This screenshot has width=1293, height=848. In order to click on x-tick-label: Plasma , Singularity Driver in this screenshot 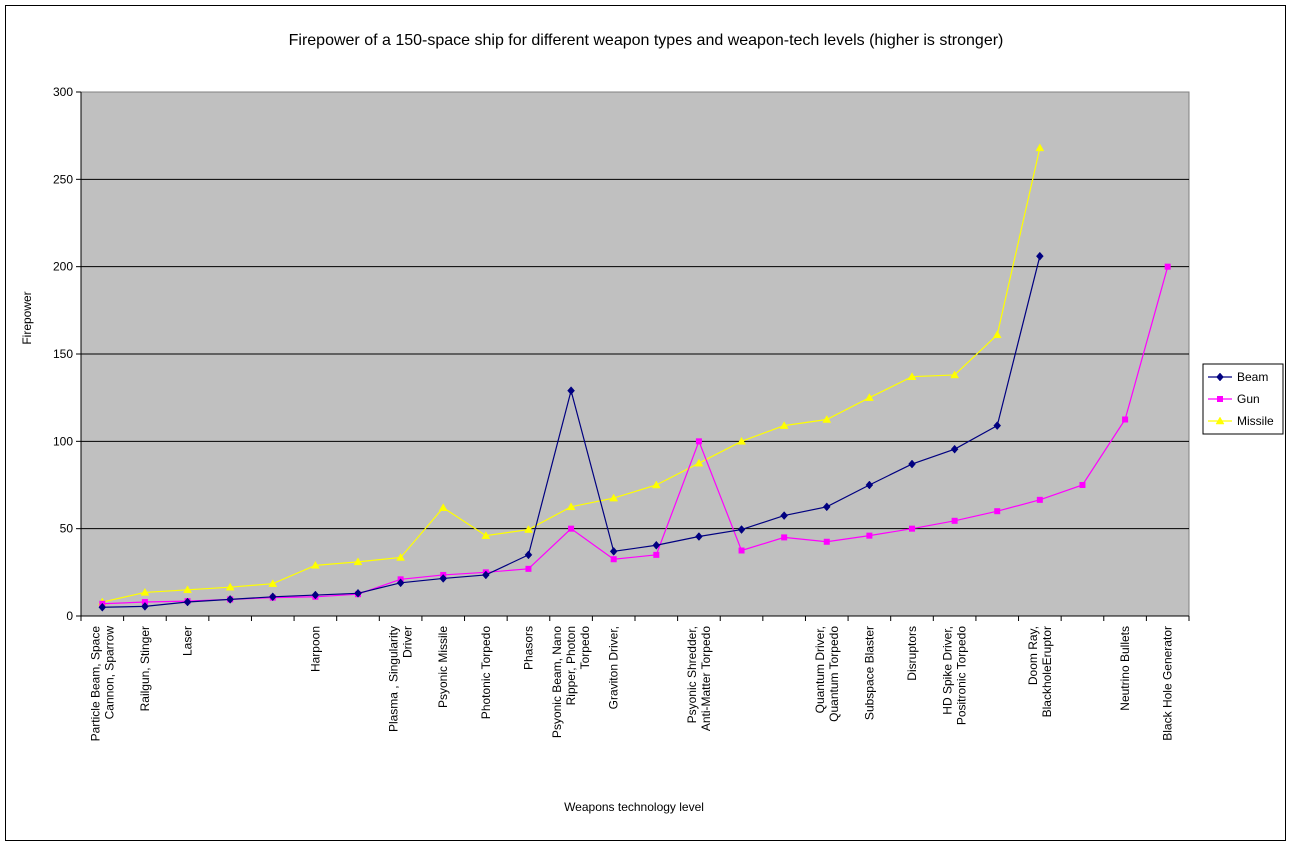, I will do `click(401, 679)`.